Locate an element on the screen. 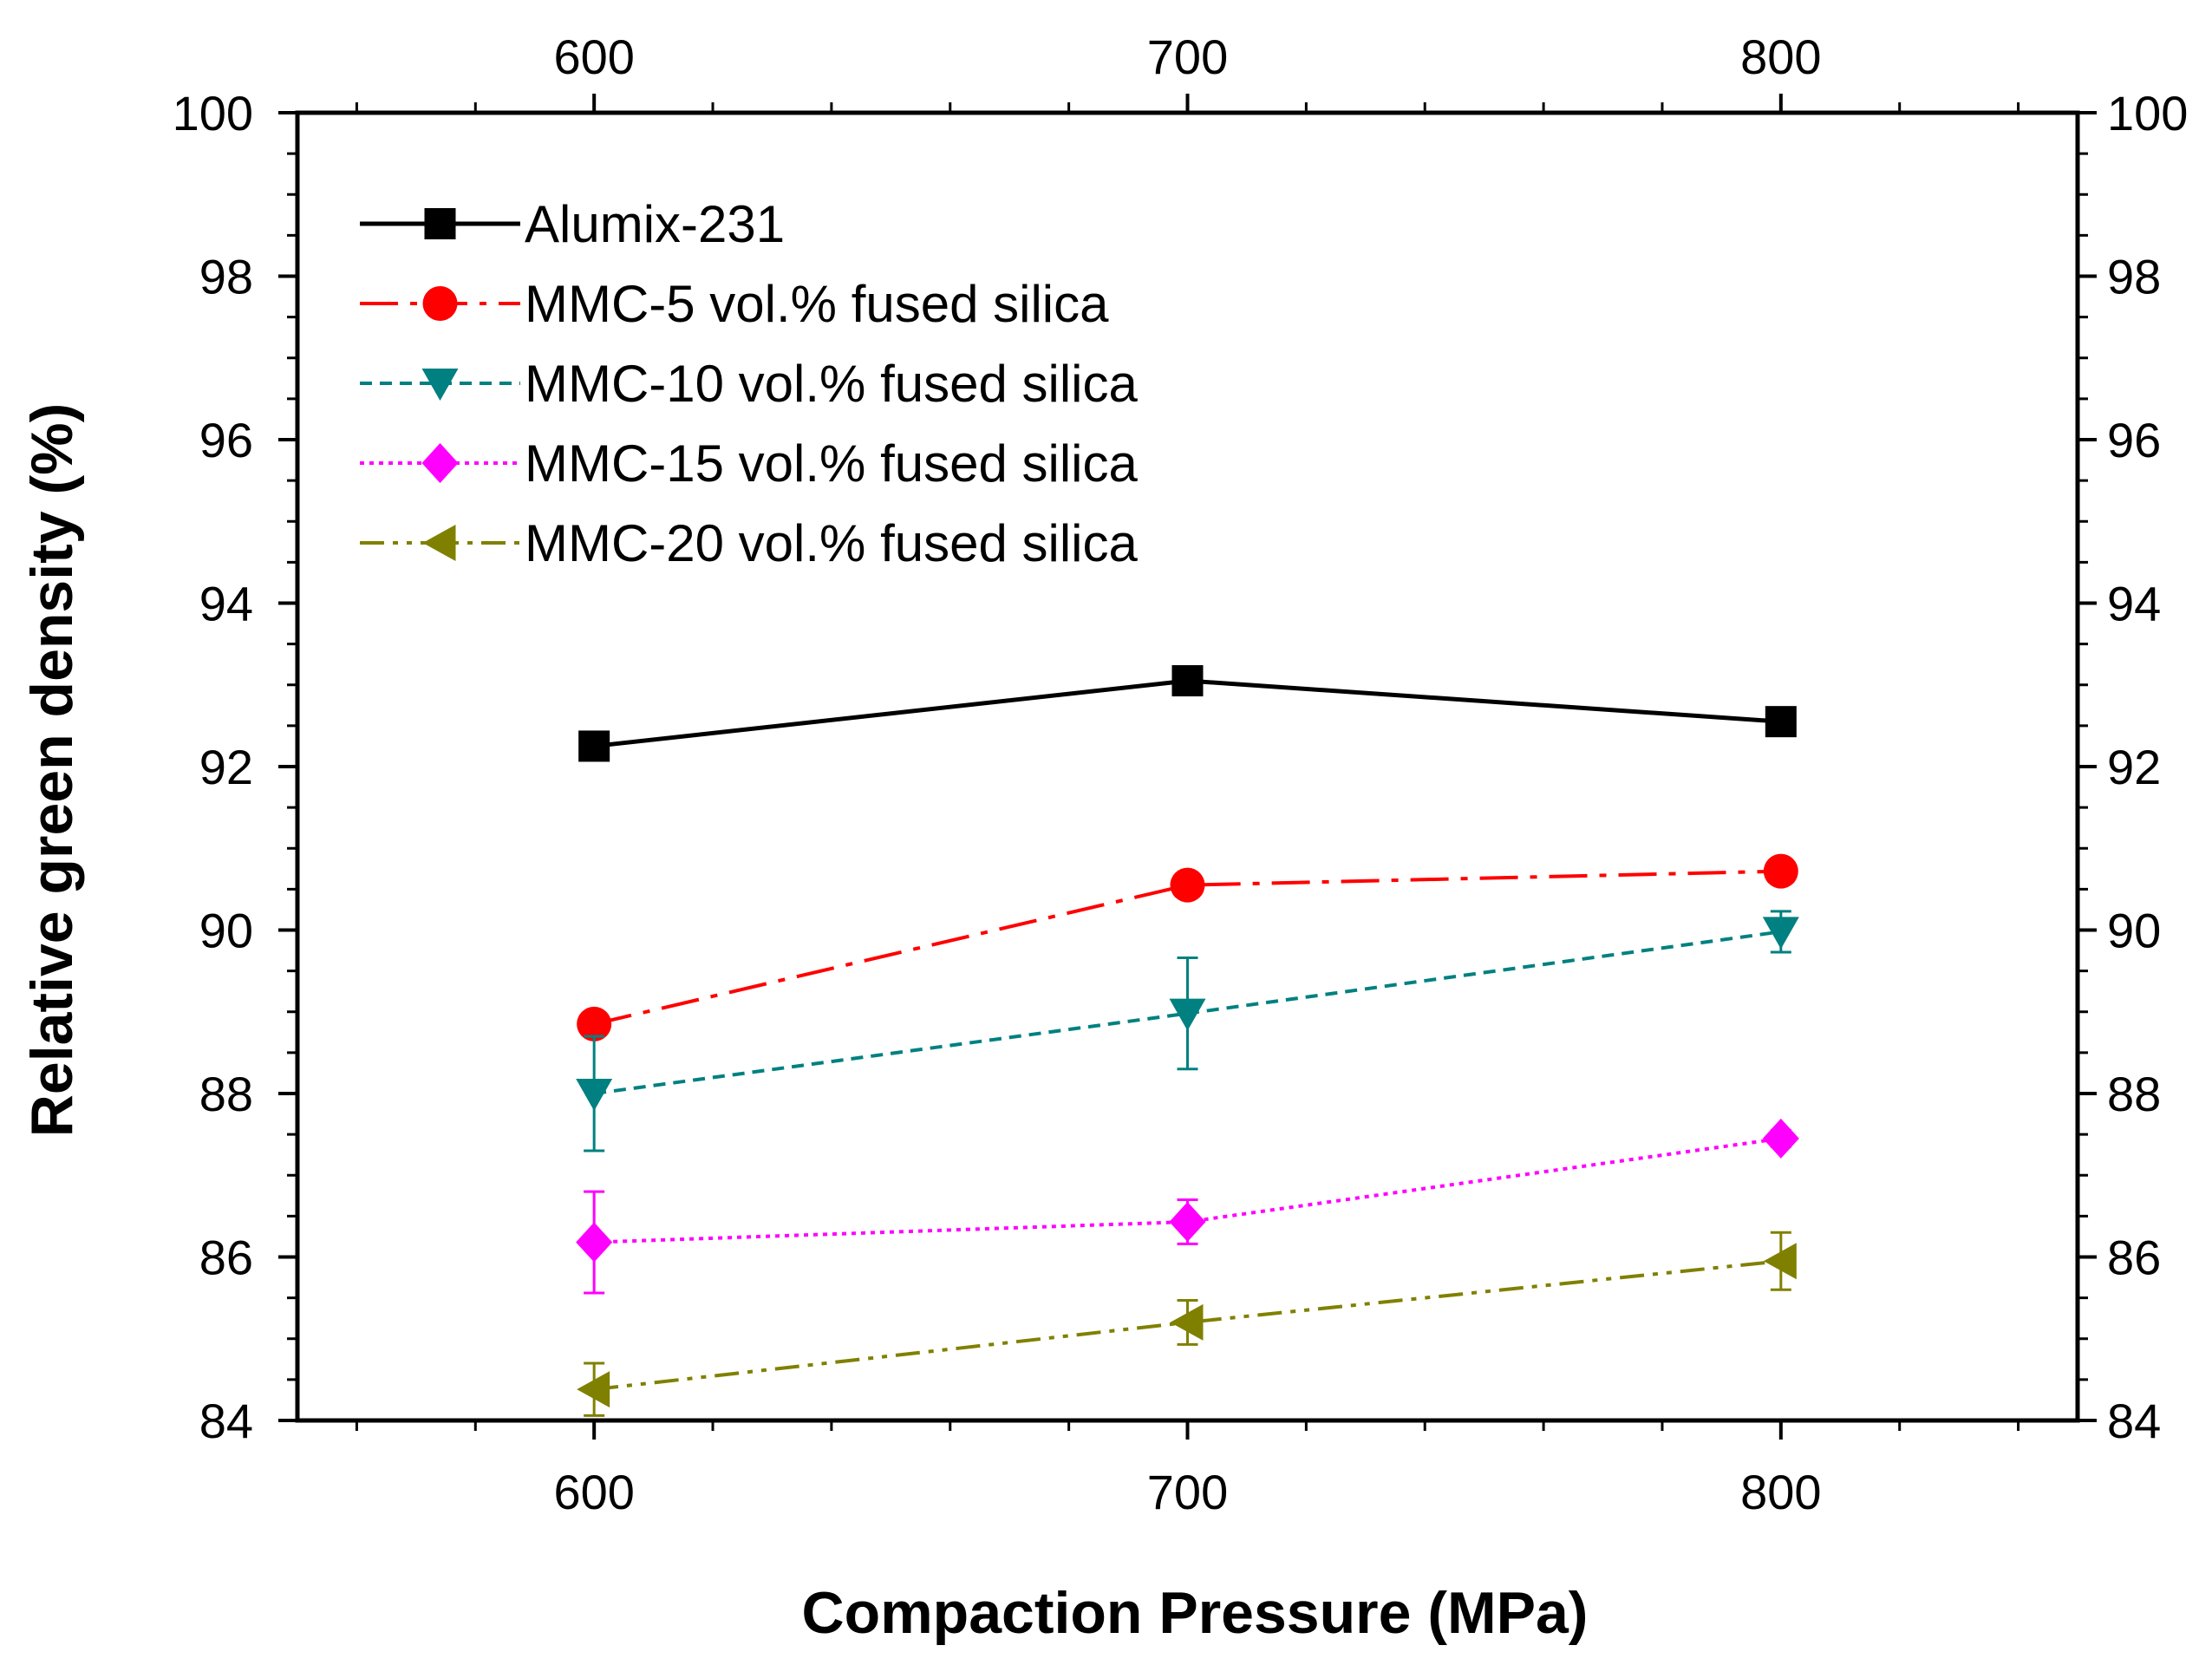 This screenshot has width=2212, height=1665. y-axis-title: Relative green density (%) is located at coordinates (52, 770).